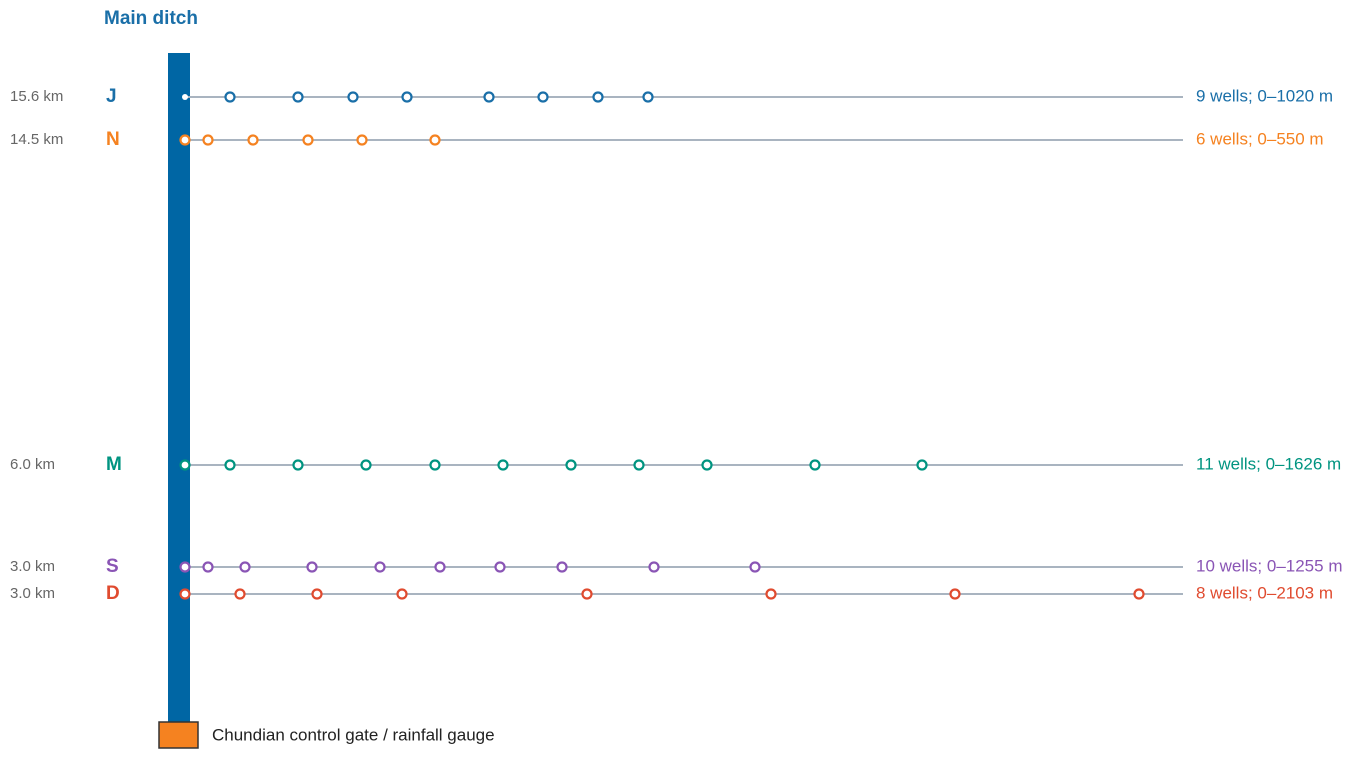 This screenshot has height=766, width=1369. I want to click on transect-label: J, so click(111, 96).